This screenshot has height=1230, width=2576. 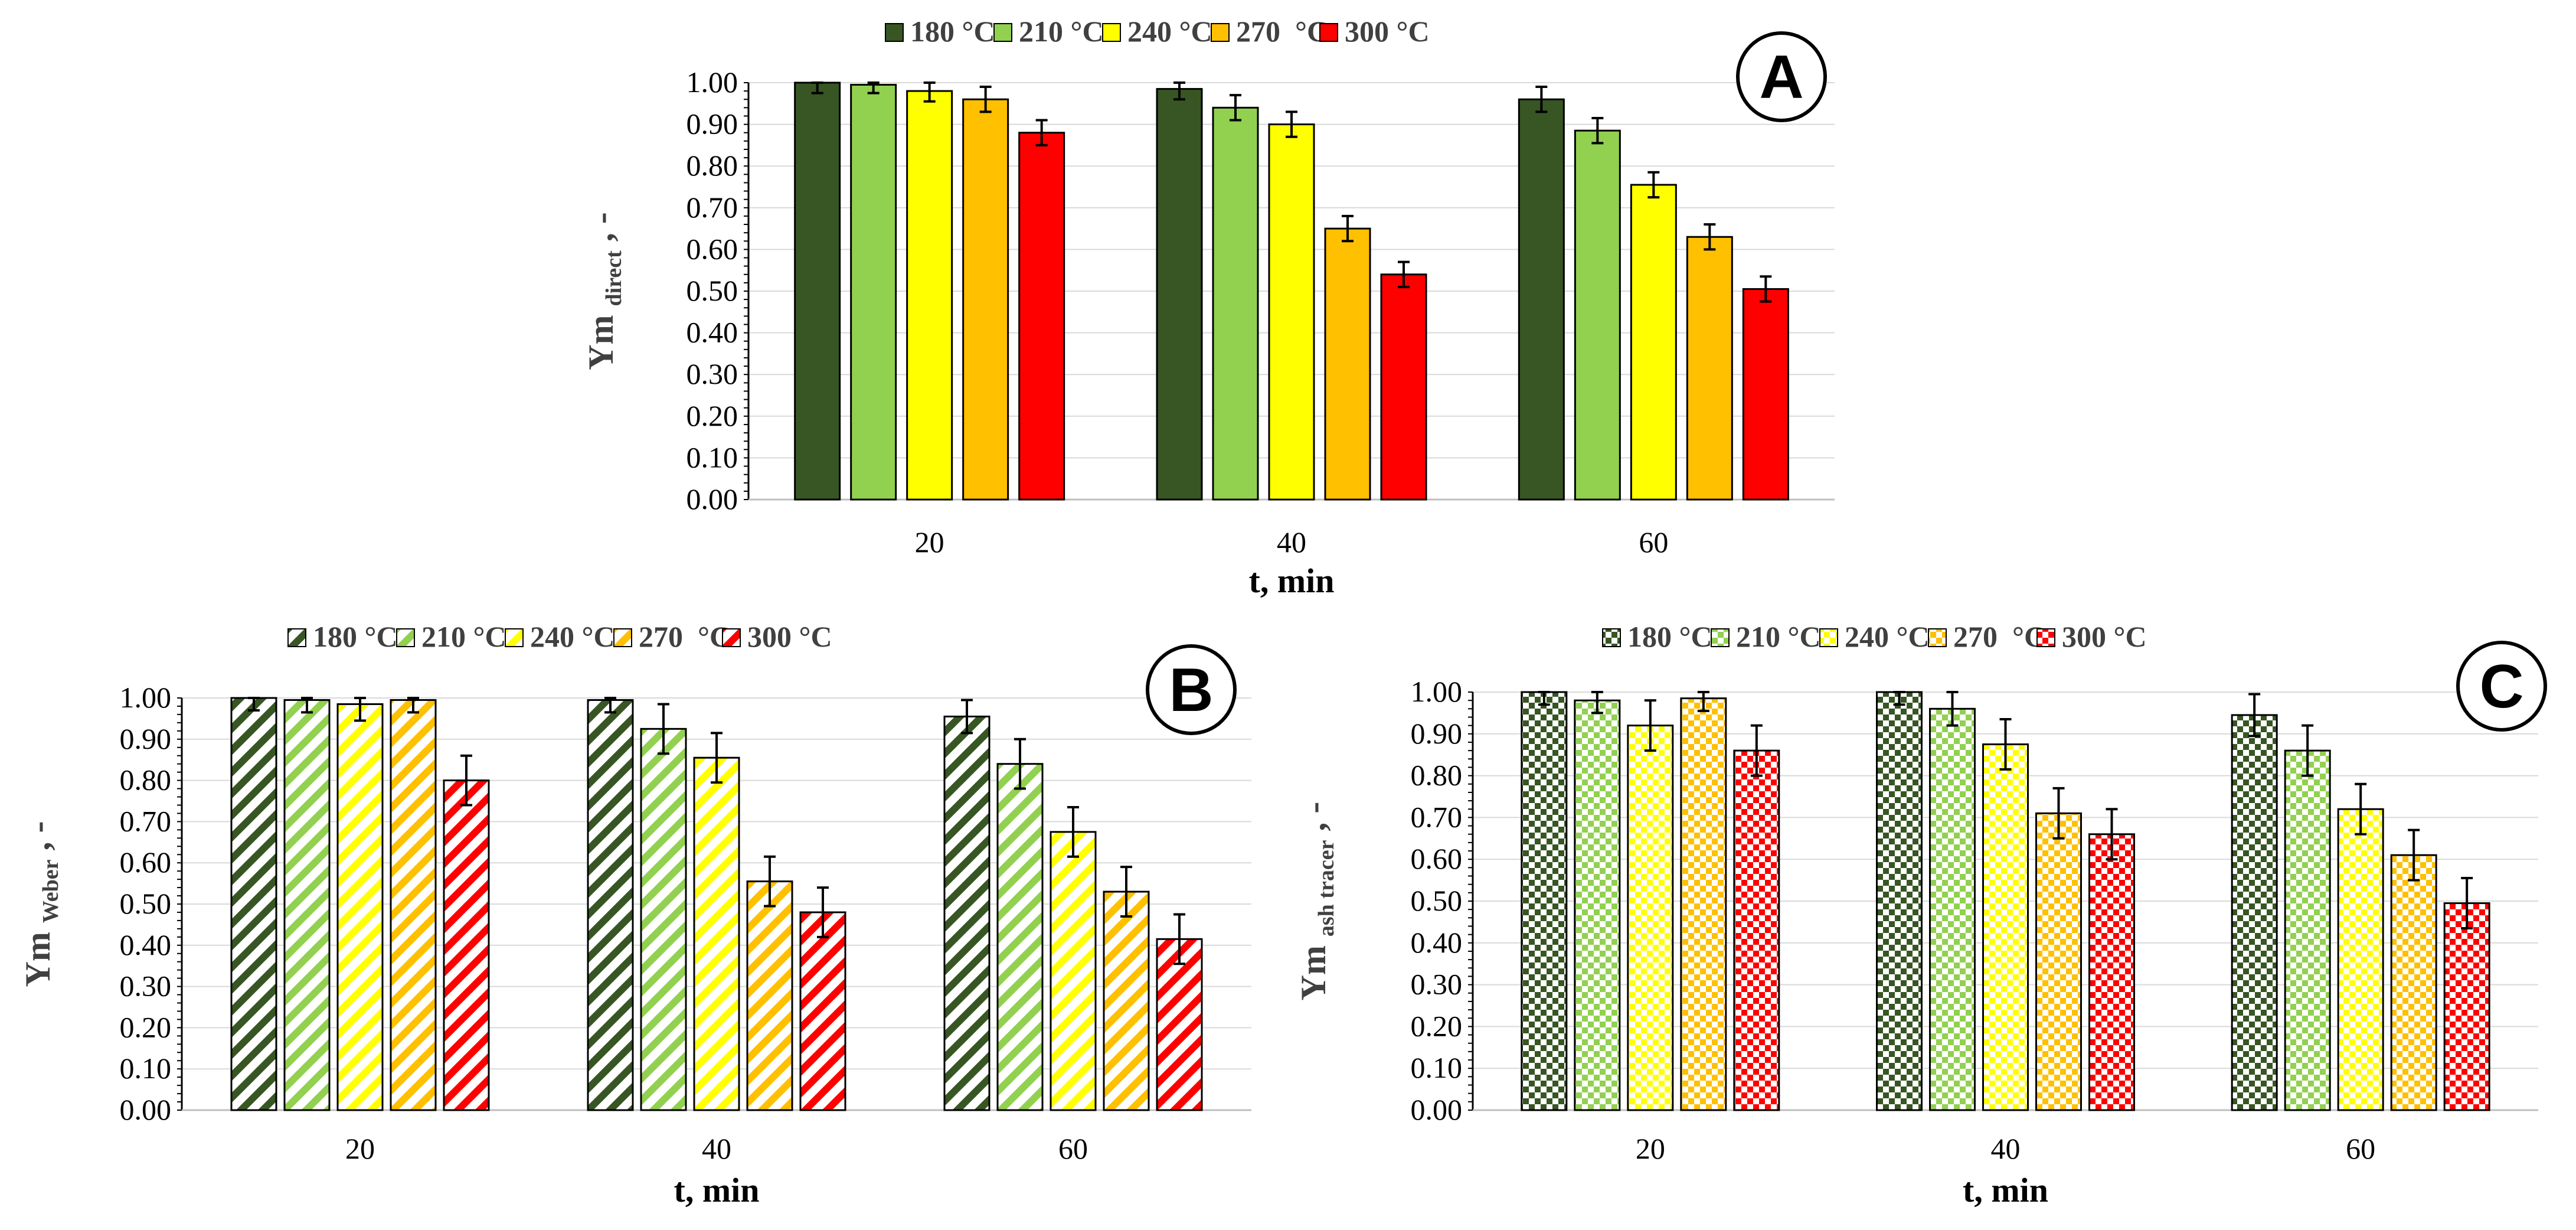 I want to click on bar-a-240-t60, so click(x=1653, y=342).